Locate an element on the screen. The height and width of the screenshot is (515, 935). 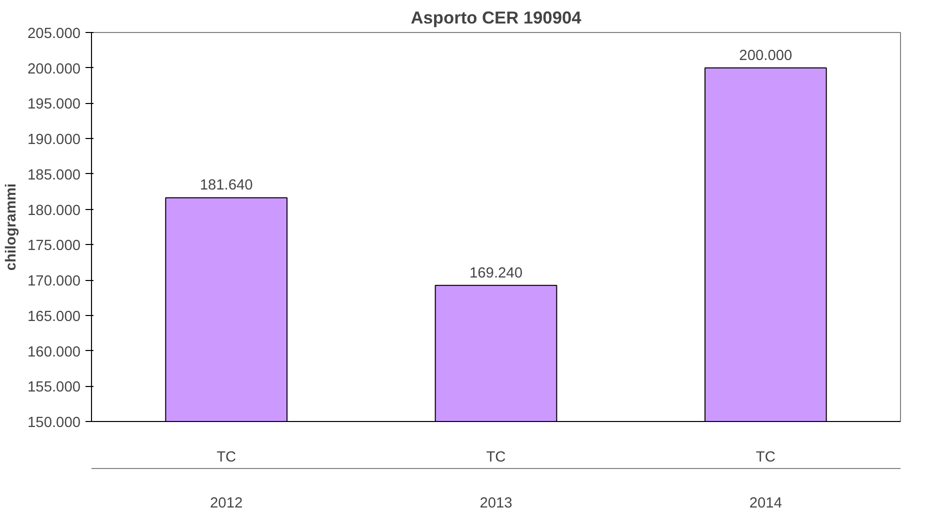
y-tick-label: 160.000 is located at coordinates (54, 352).